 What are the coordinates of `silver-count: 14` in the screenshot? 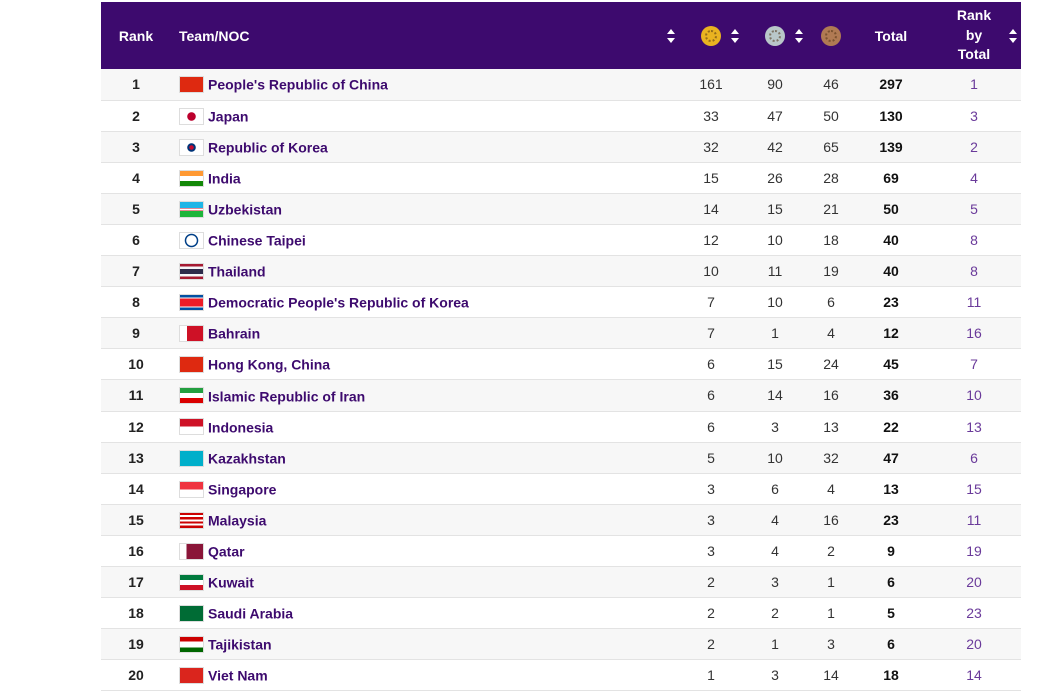 It's located at (775, 395).